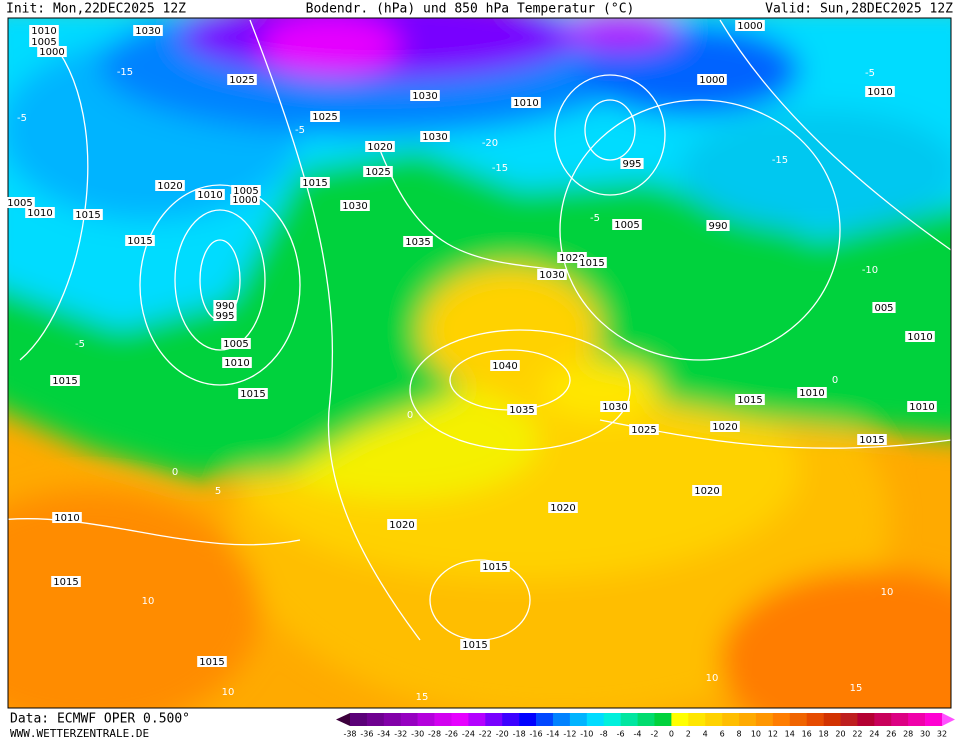 This screenshot has height=745, width=959. I want to click on data-source: Data: ECMWF OPER 0.500°, so click(100, 719).